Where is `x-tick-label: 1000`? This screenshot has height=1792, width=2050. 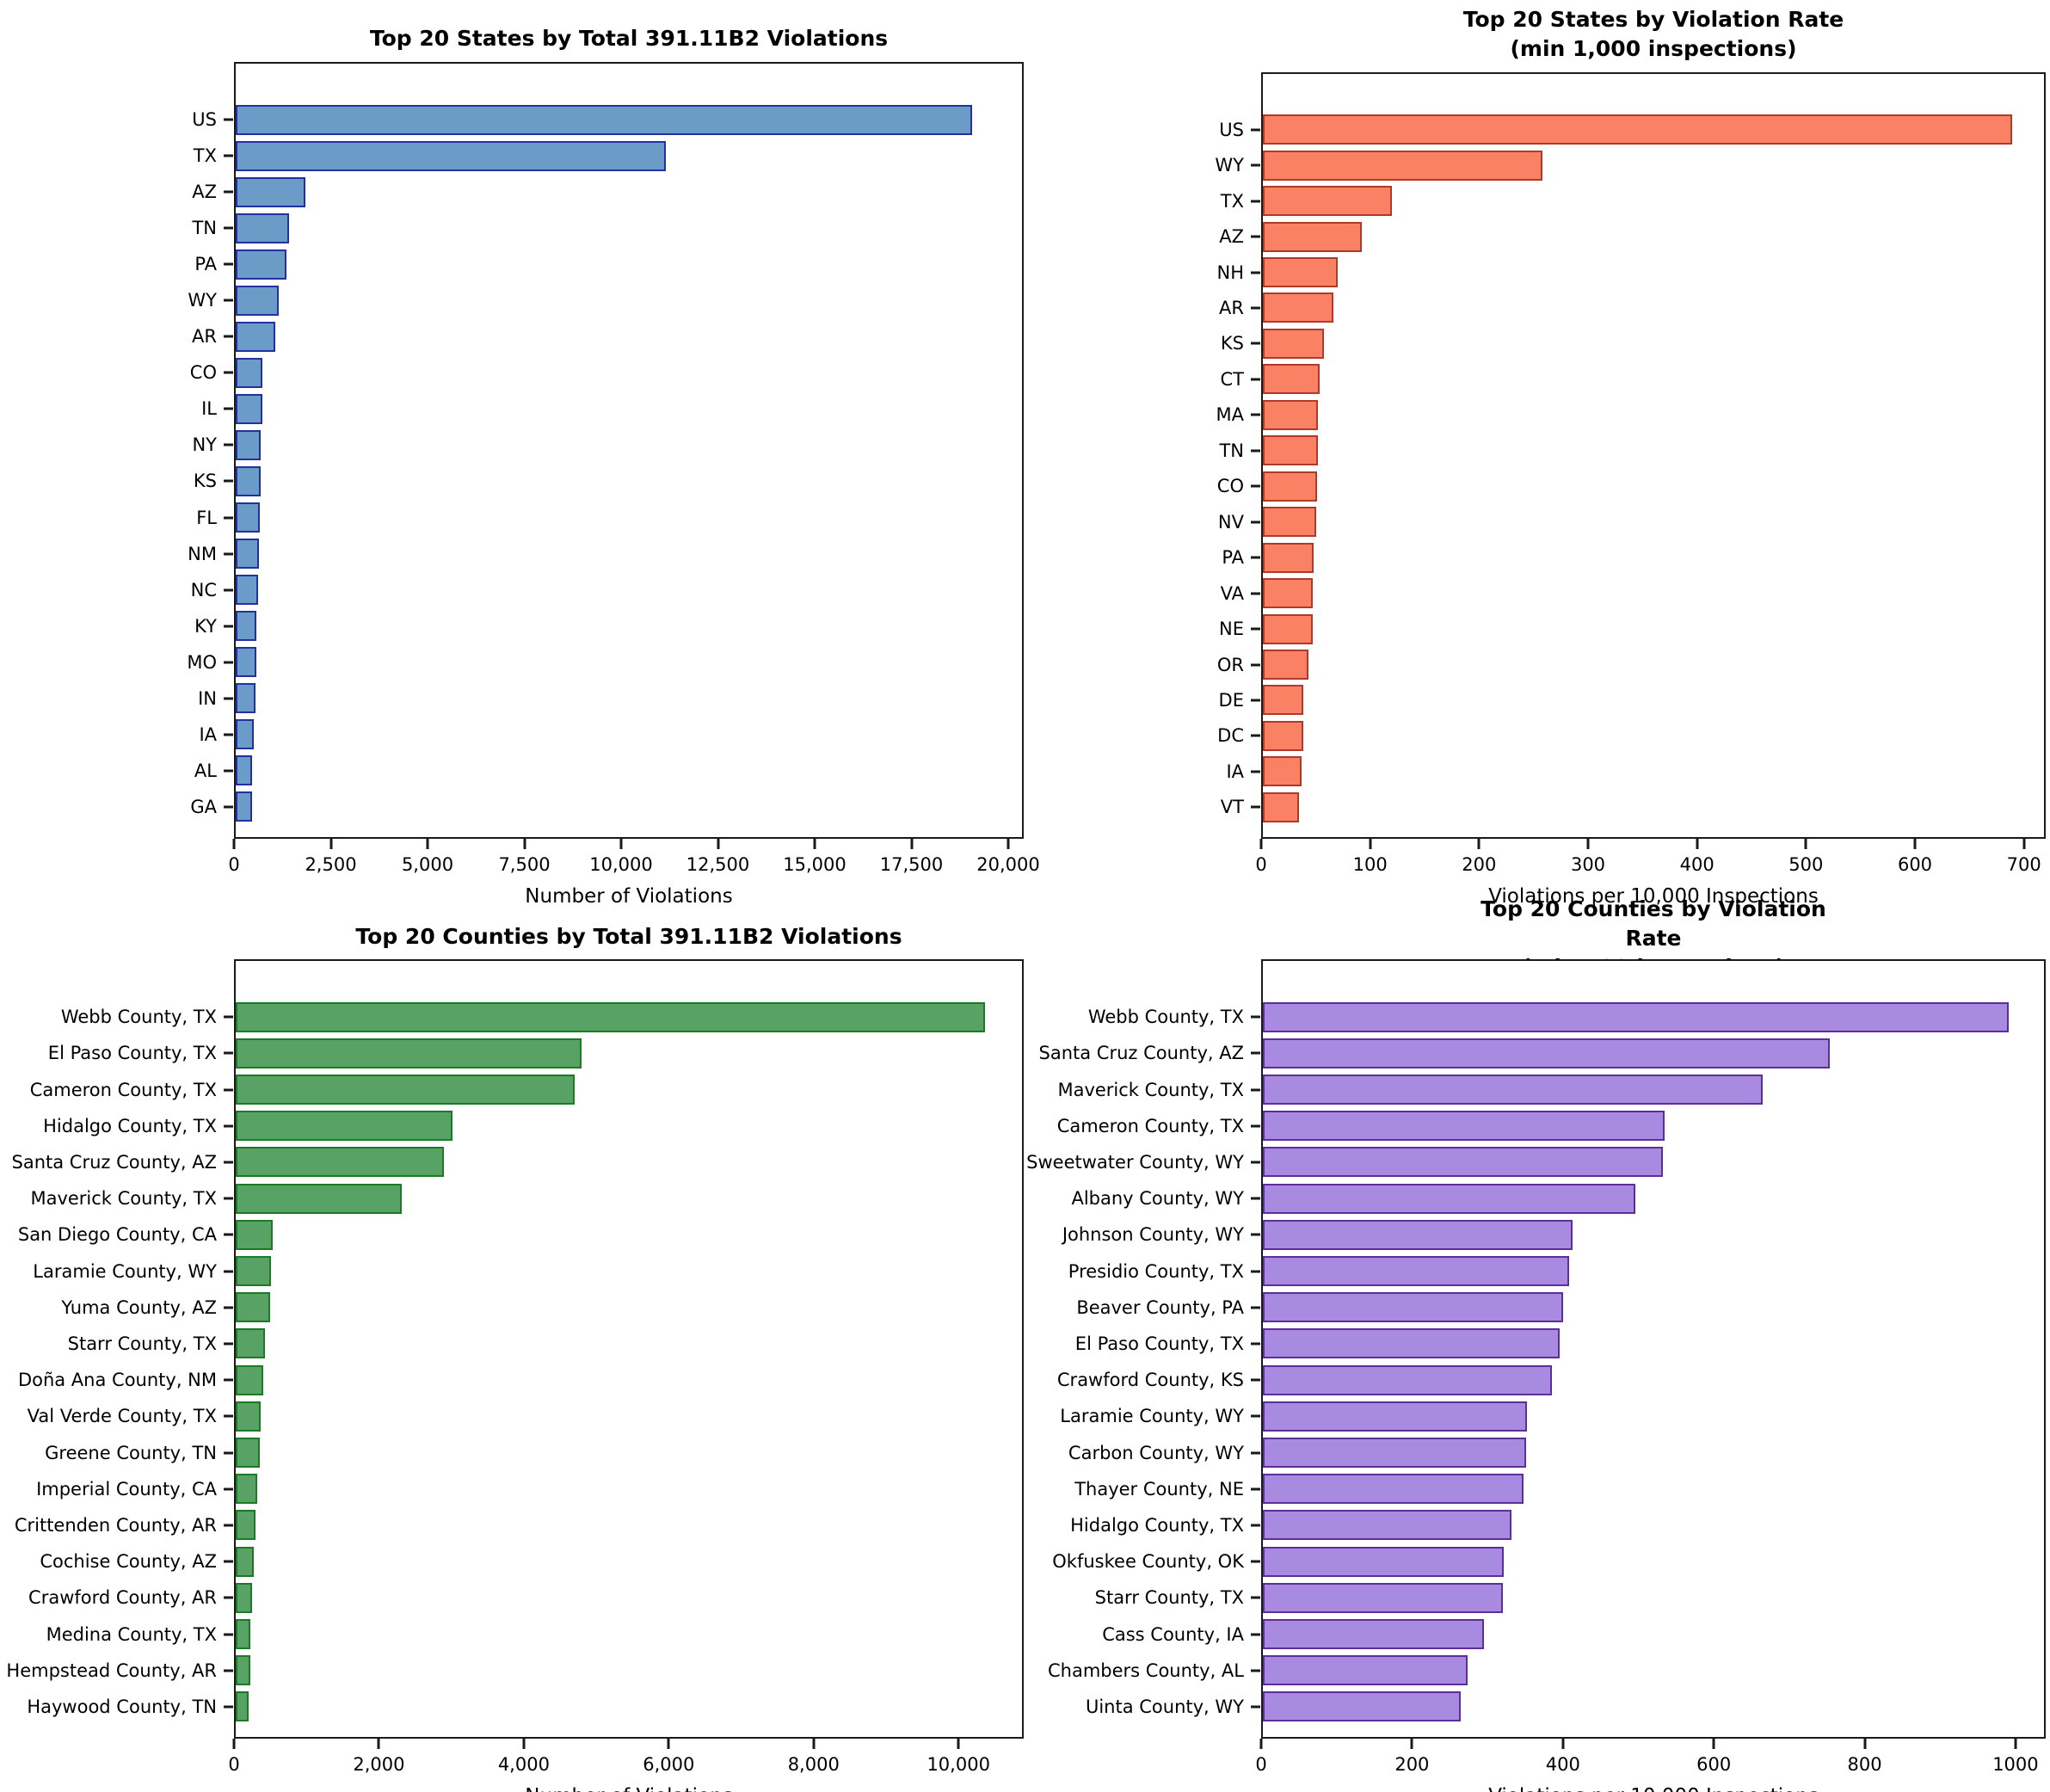 x-tick-label: 1000 is located at coordinates (2015, 1764).